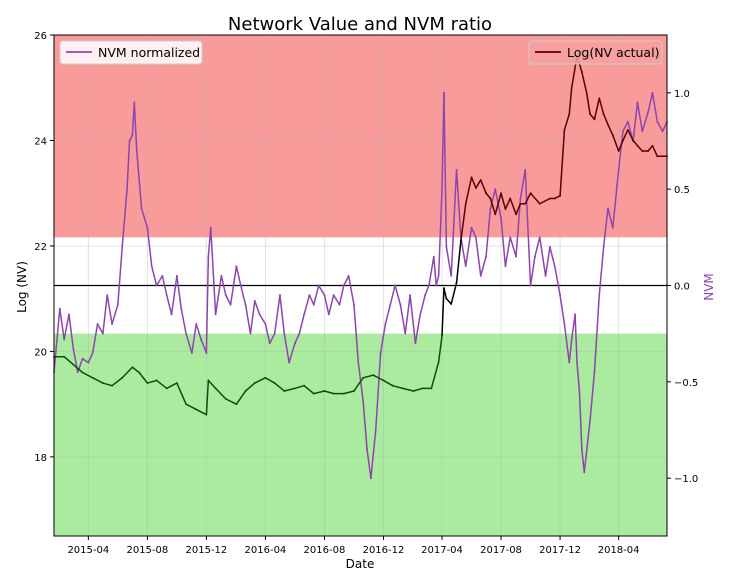 This screenshot has width=746, height=578. Describe the element at coordinates (40, 352) in the screenshot. I see `left-tick-label: 20` at that location.